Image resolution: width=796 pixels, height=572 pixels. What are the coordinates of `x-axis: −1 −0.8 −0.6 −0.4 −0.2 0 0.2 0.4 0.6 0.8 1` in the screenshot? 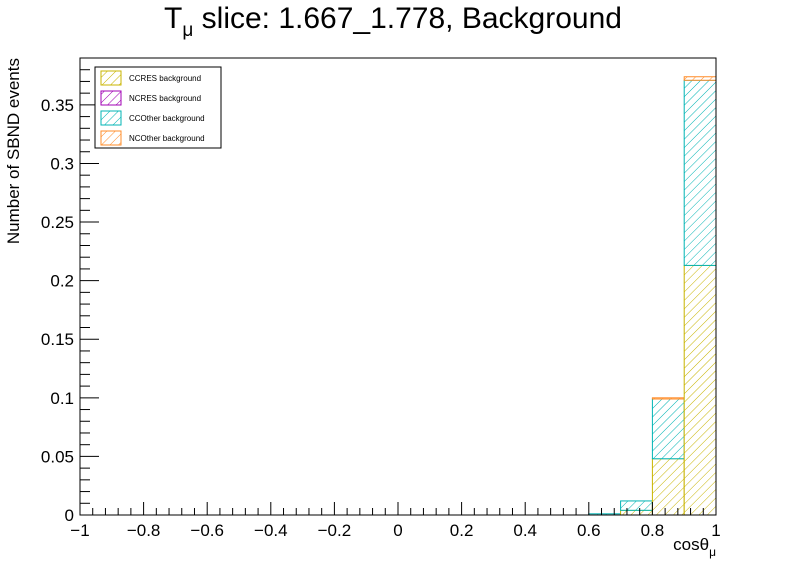 It's located at (395, 521).